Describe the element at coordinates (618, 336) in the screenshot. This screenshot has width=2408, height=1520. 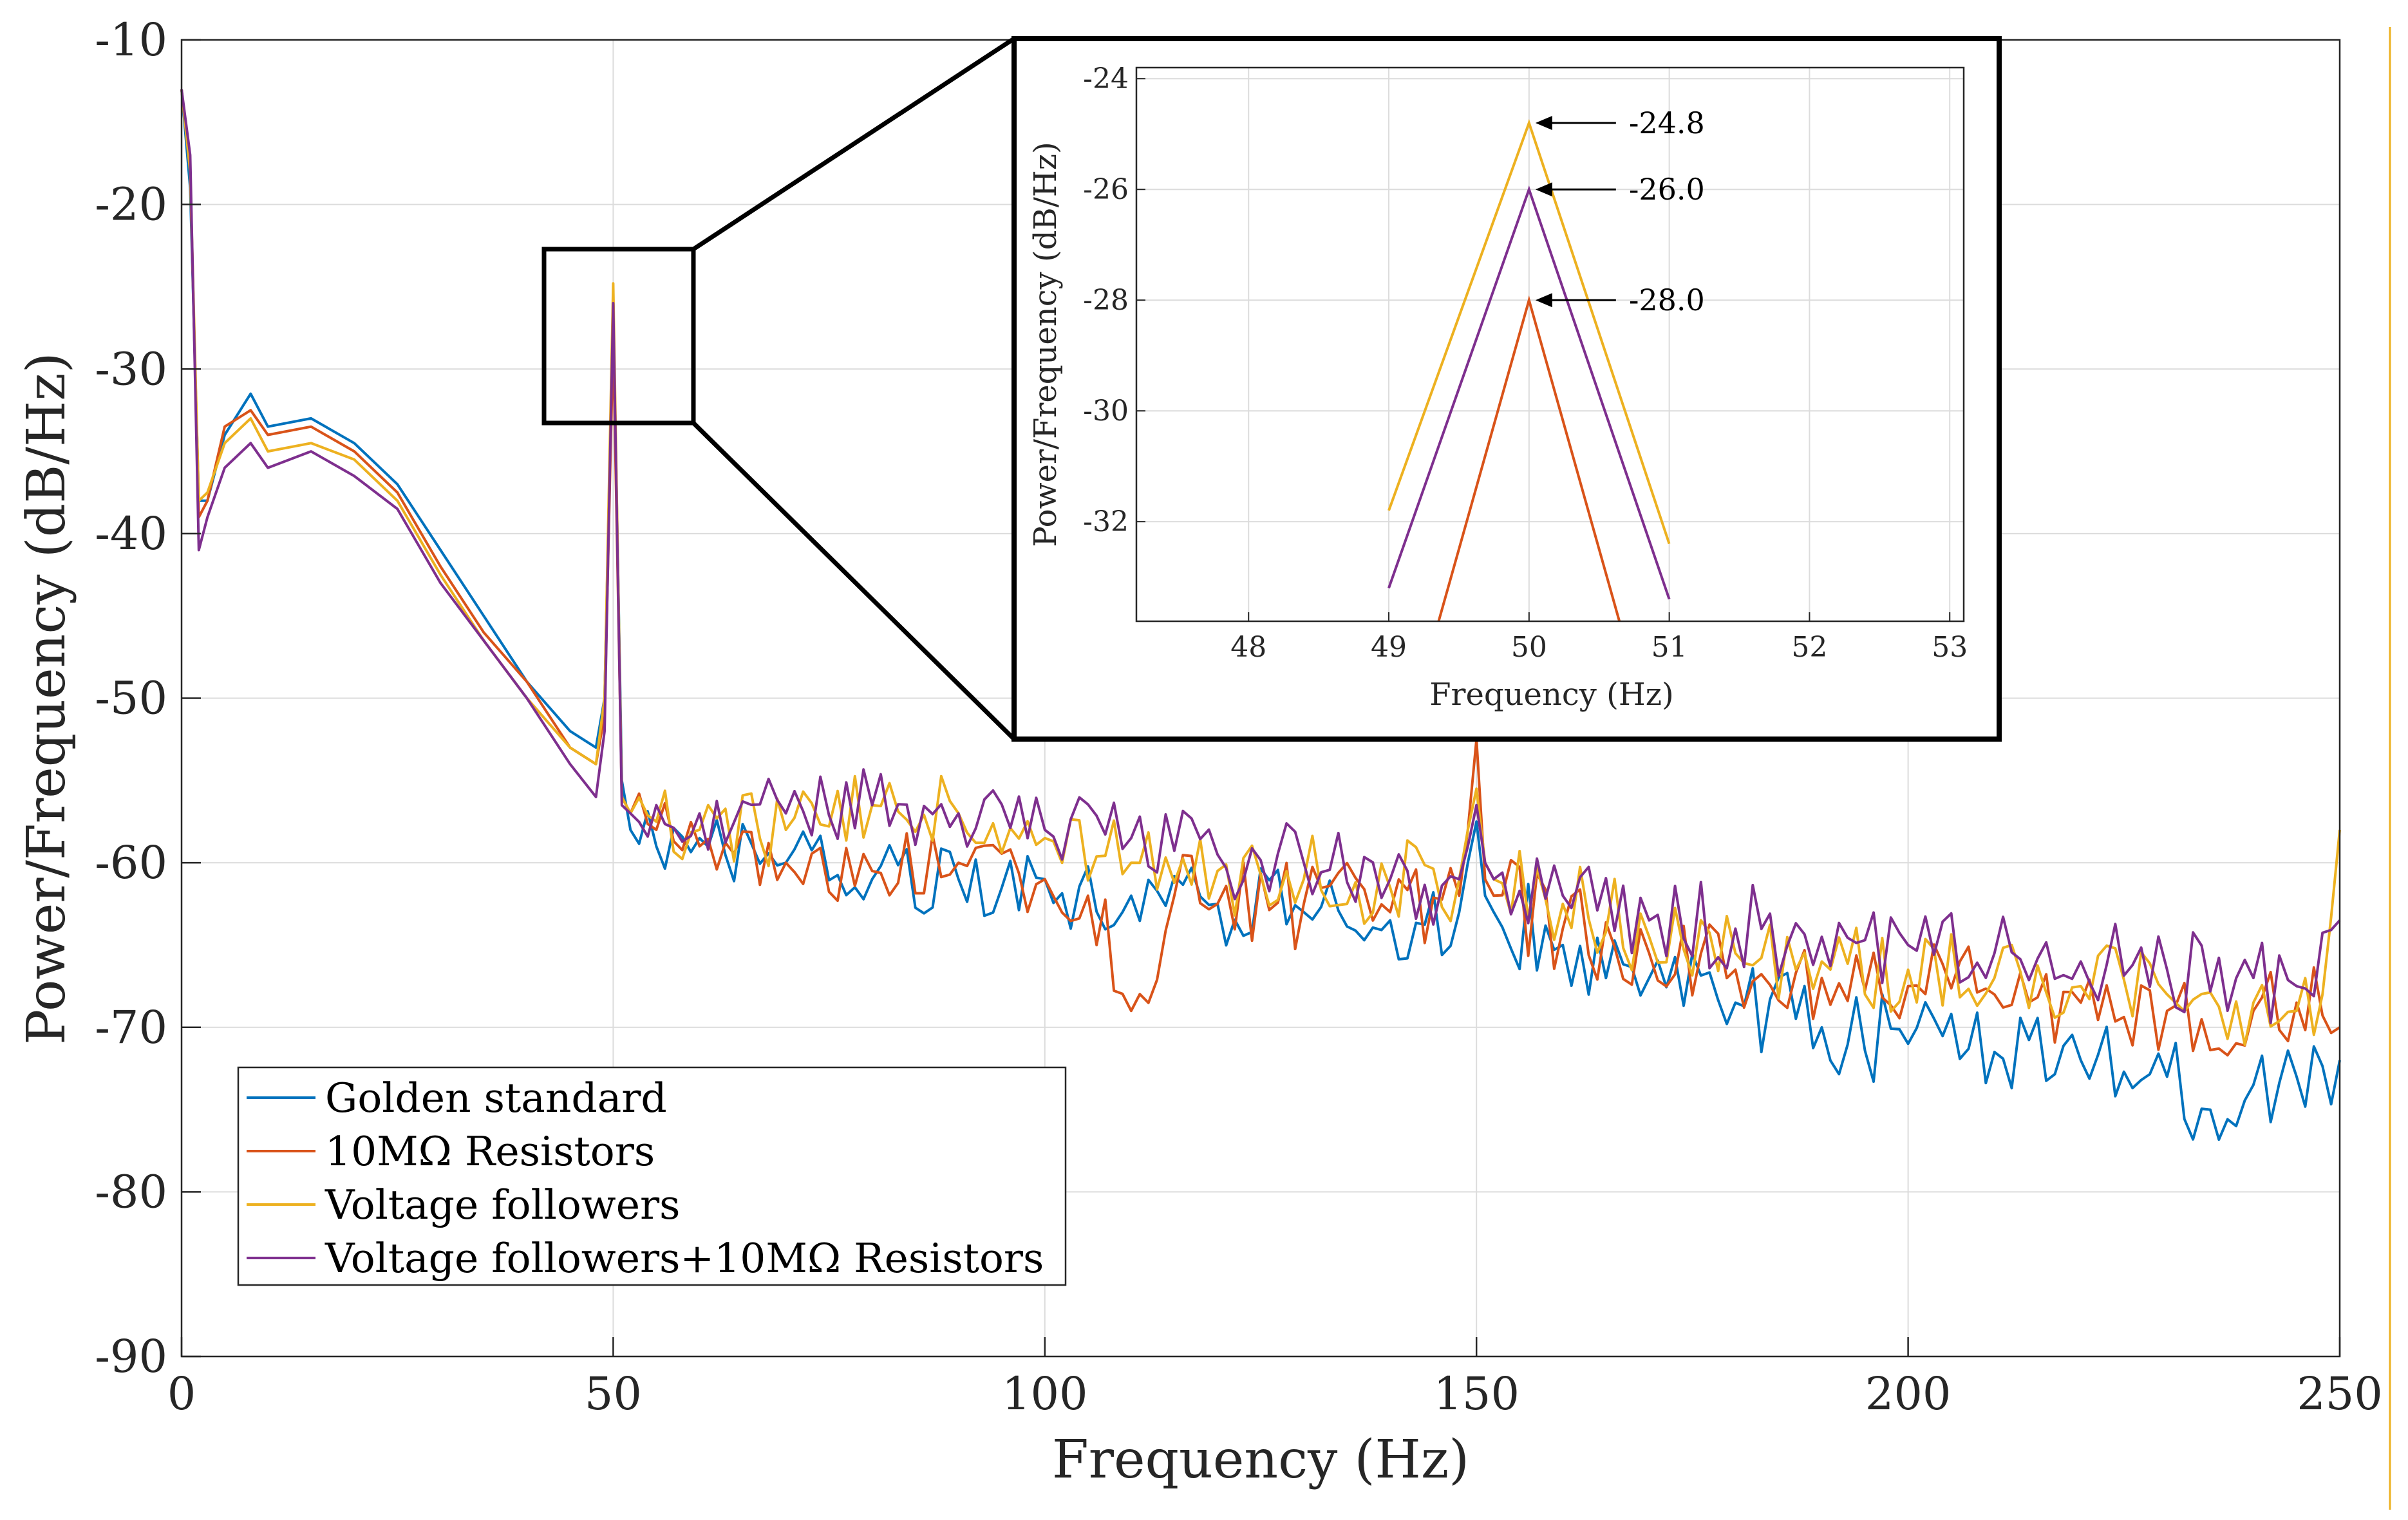
I see `zoom-region-box` at that location.